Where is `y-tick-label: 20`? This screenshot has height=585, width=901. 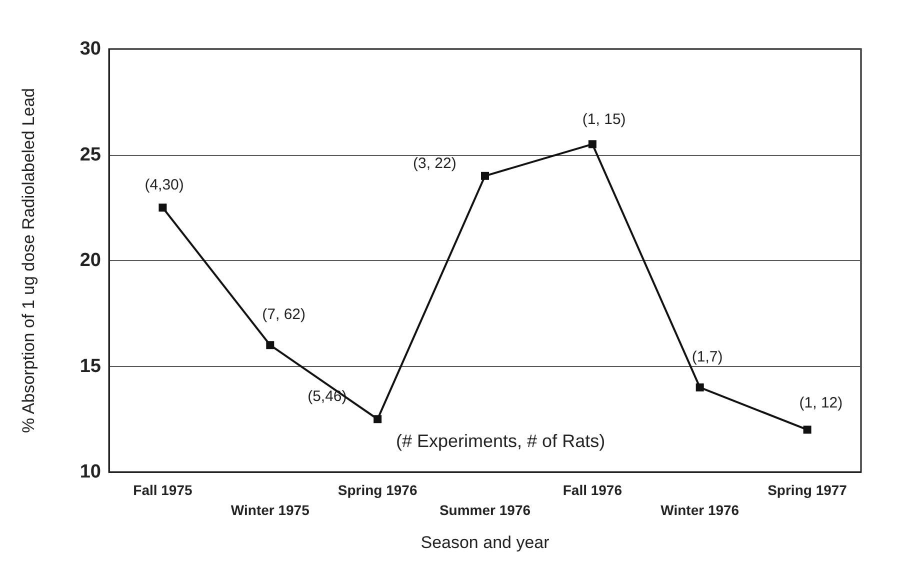 y-tick-label: 20 is located at coordinates (90, 260).